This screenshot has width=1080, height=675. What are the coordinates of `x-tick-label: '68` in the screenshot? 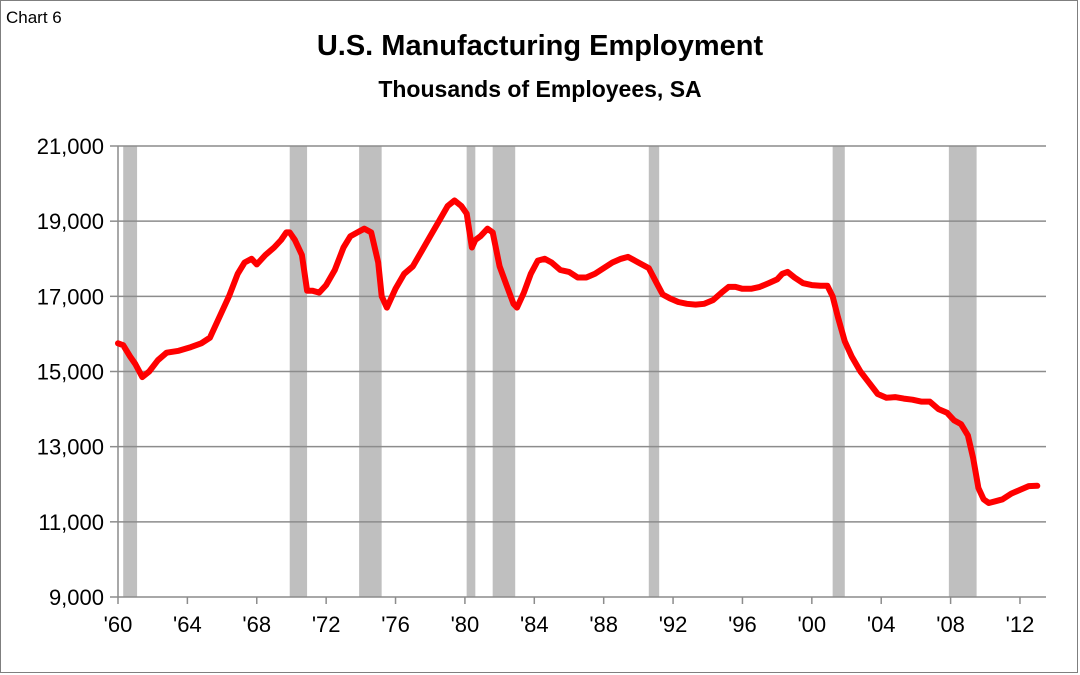 It's located at (256, 624).